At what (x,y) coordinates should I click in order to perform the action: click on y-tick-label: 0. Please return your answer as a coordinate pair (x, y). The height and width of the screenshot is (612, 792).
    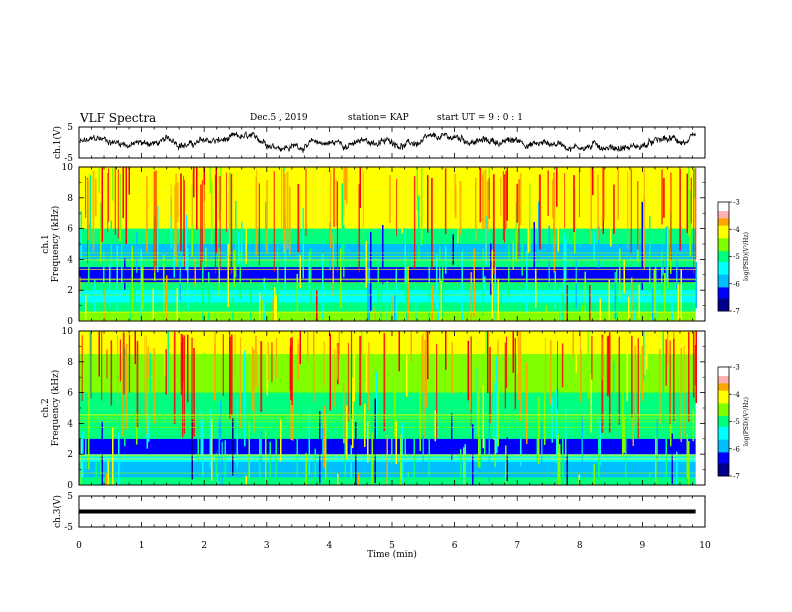
    Looking at the image, I should click on (70, 486).